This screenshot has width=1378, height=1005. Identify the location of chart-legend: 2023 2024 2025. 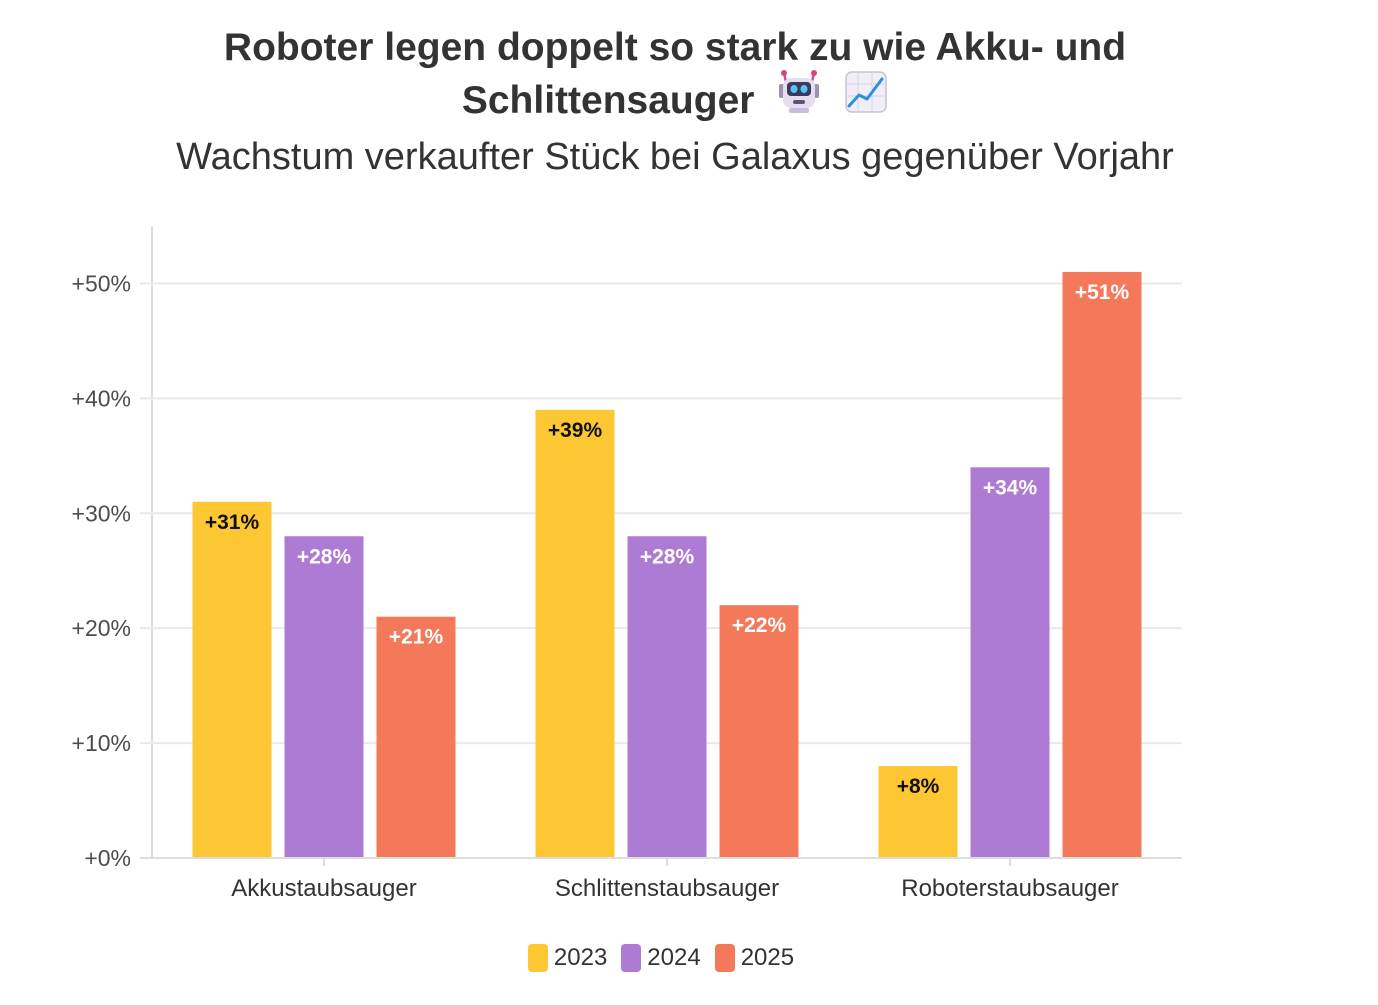
(661, 958).